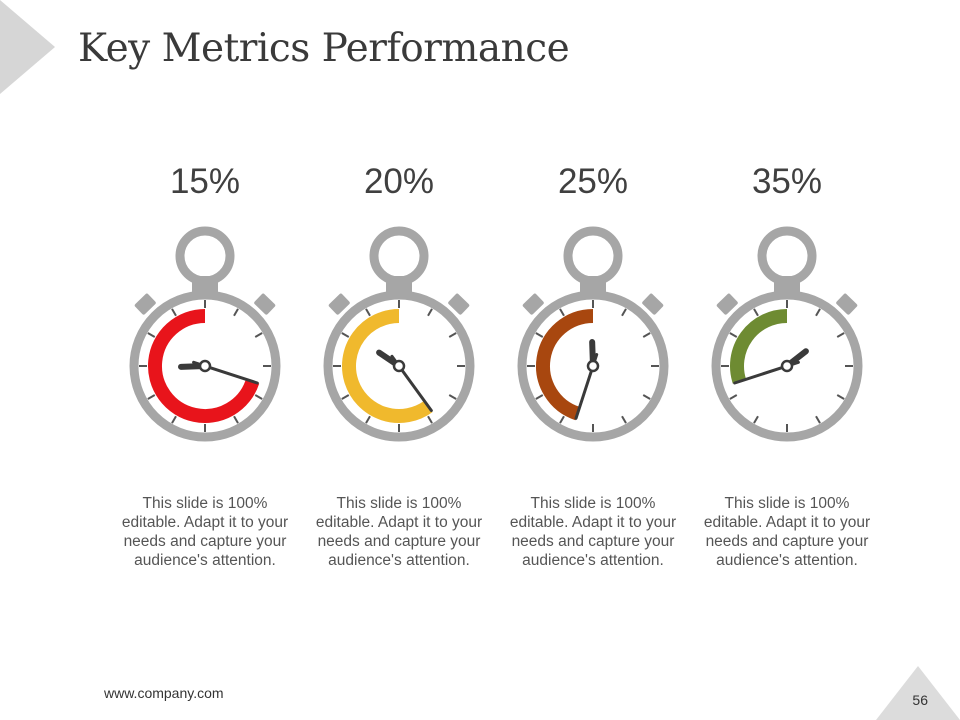  What do you see at coordinates (593, 181) in the screenshot?
I see `metric-percent: 25%` at bounding box center [593, 181].